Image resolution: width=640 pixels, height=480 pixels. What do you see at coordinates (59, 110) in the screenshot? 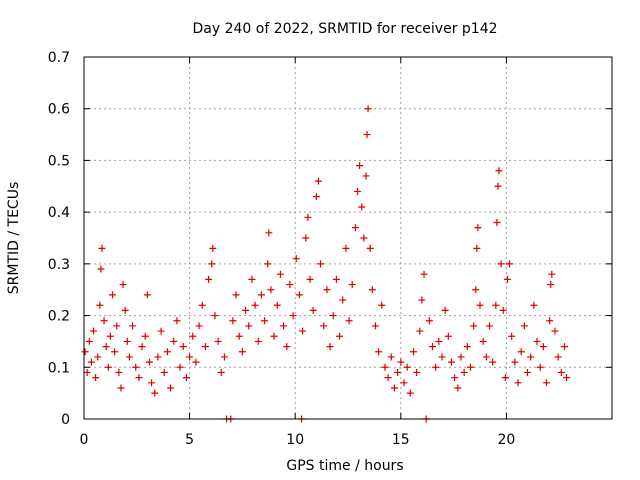
I see `y-tick-label: 0.6` at bounding box center [59, 110].